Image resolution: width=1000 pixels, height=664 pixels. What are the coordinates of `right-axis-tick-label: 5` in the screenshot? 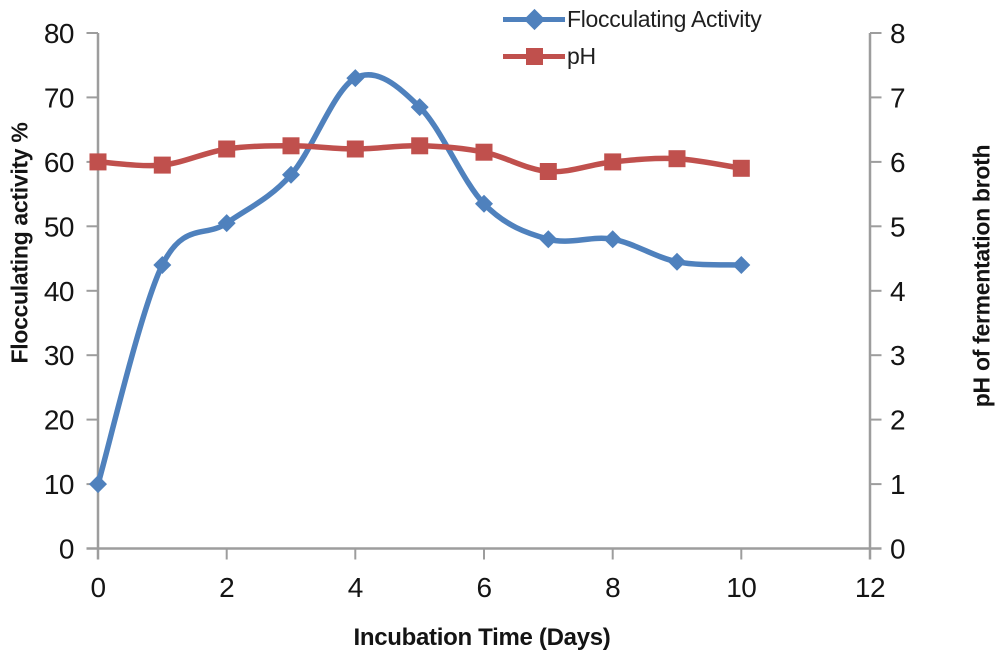 It's located at (897, 226).